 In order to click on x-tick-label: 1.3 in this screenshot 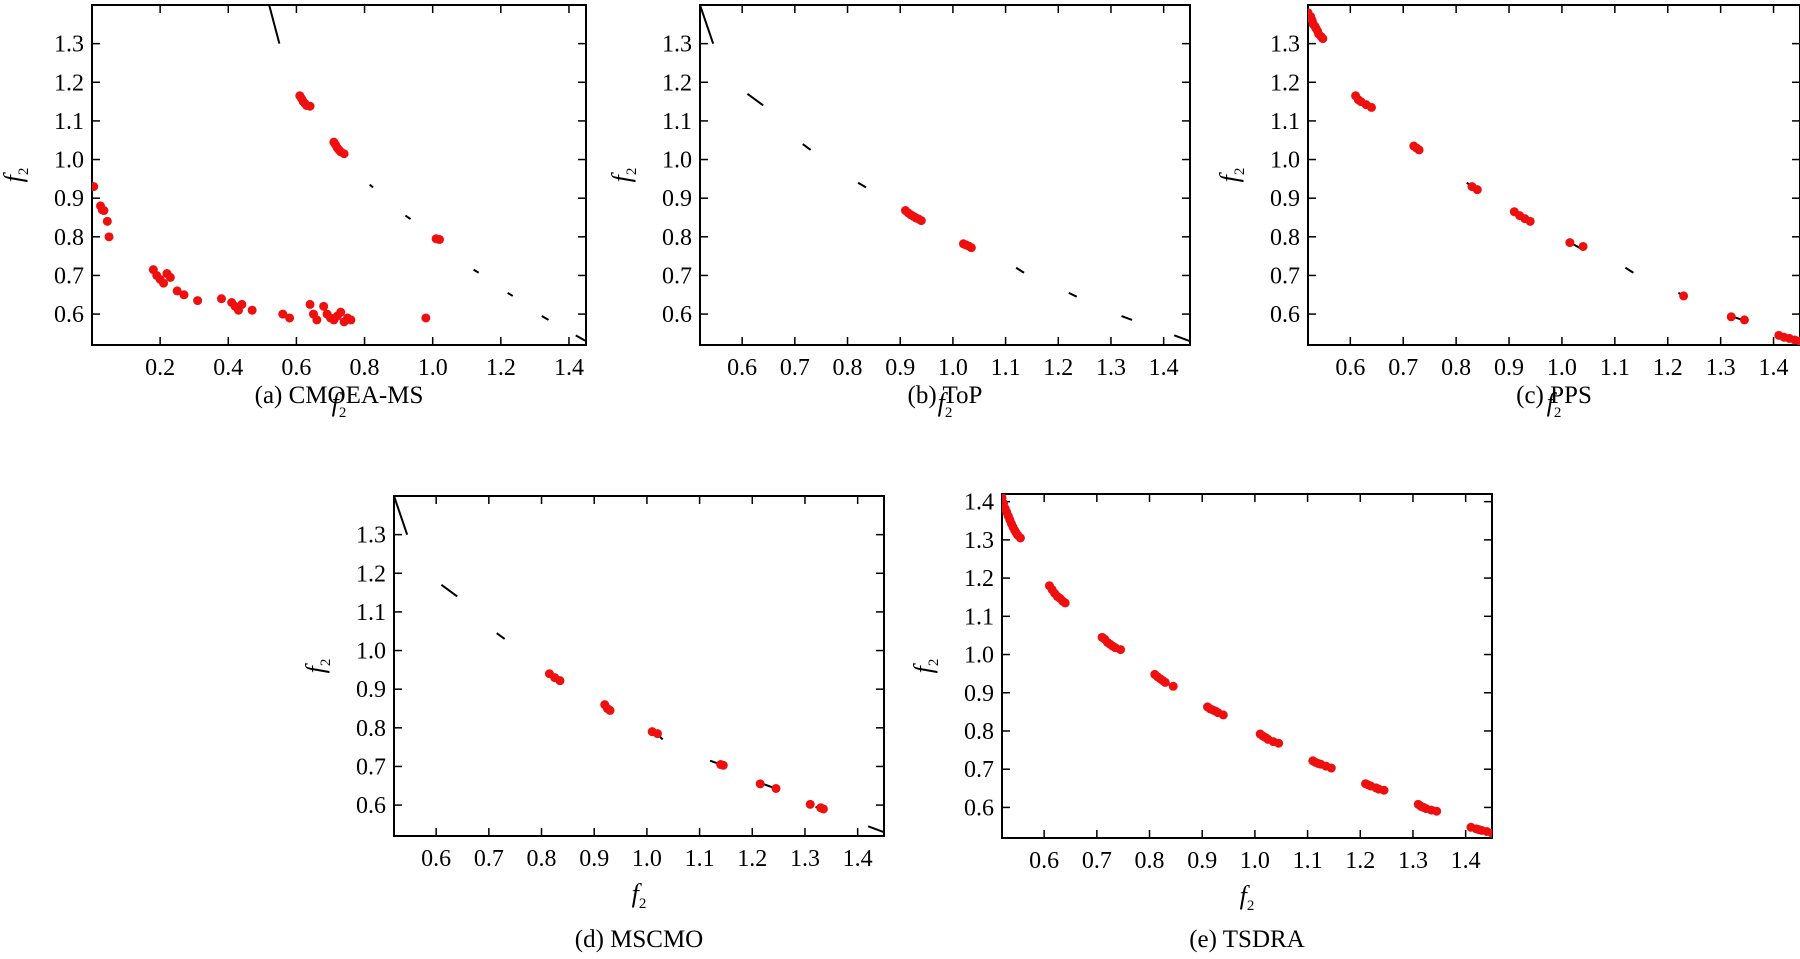, I will do `click(805, 859)`.